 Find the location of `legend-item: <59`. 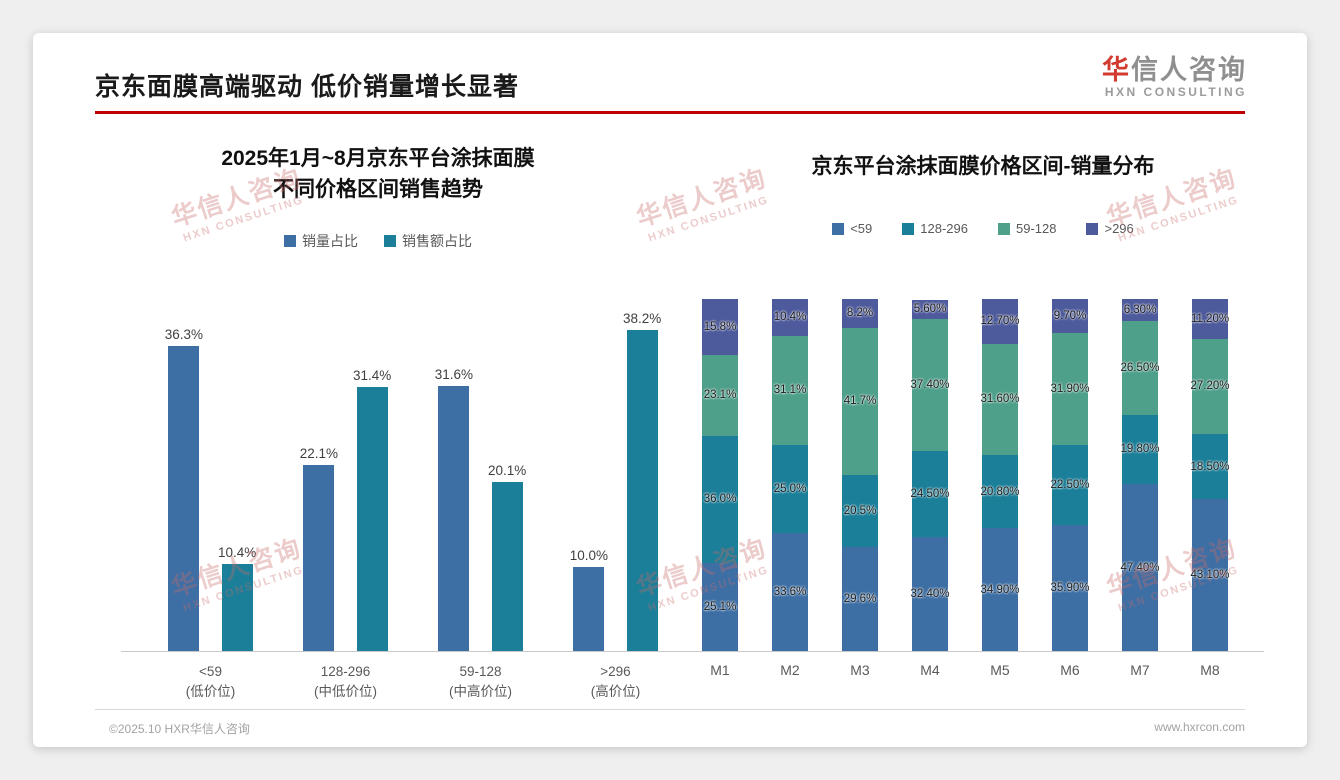

legend-item: <59 is located at coordinates (852, 228).